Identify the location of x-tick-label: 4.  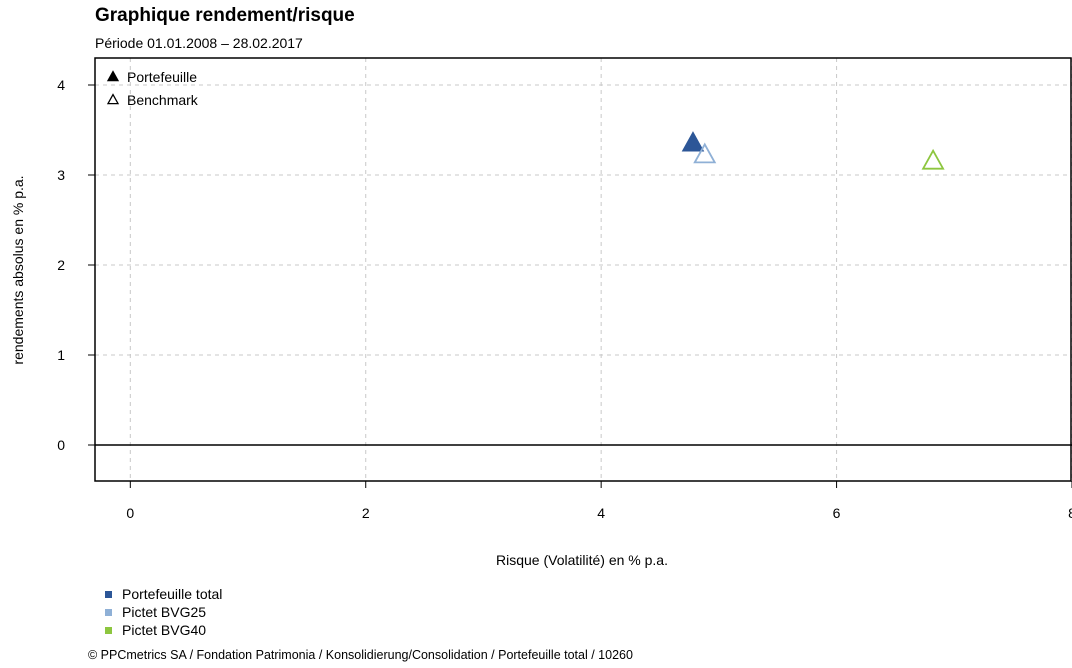
(601, 513).